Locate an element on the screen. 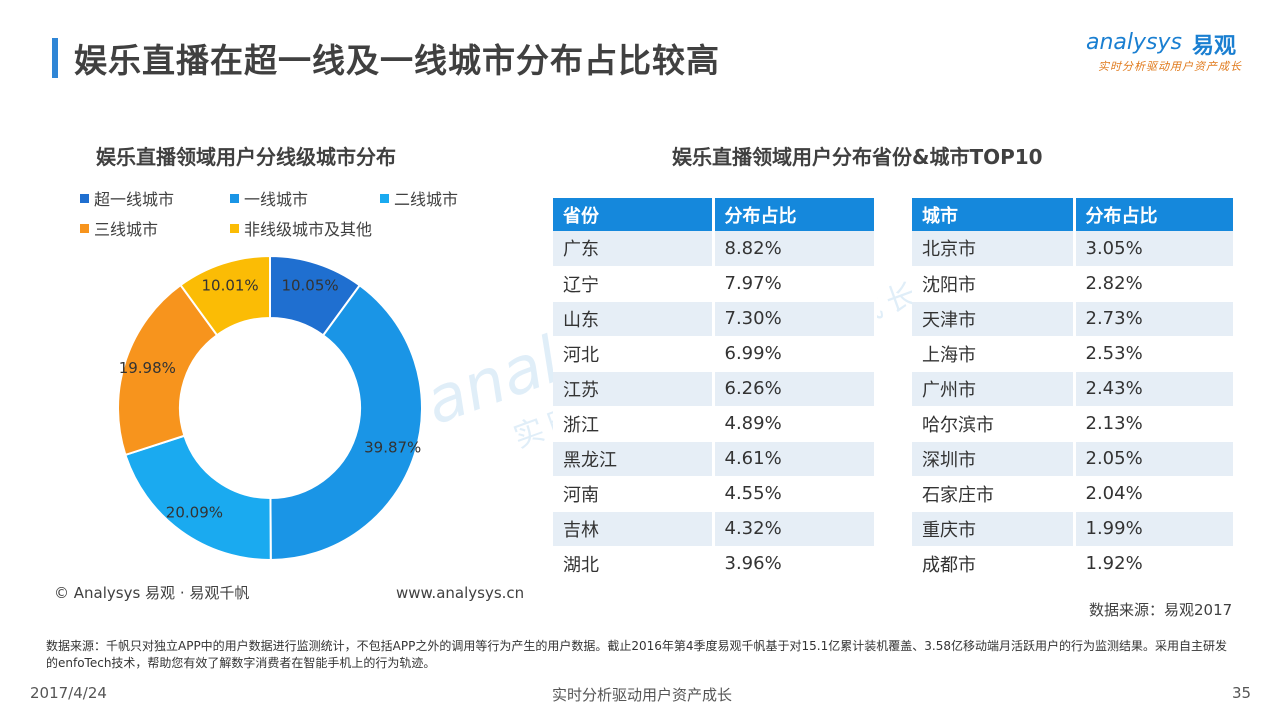 The width and height of the screenshot is (1280, 720). province-share-cell: 4.32% is located at coordinates (795, 529).